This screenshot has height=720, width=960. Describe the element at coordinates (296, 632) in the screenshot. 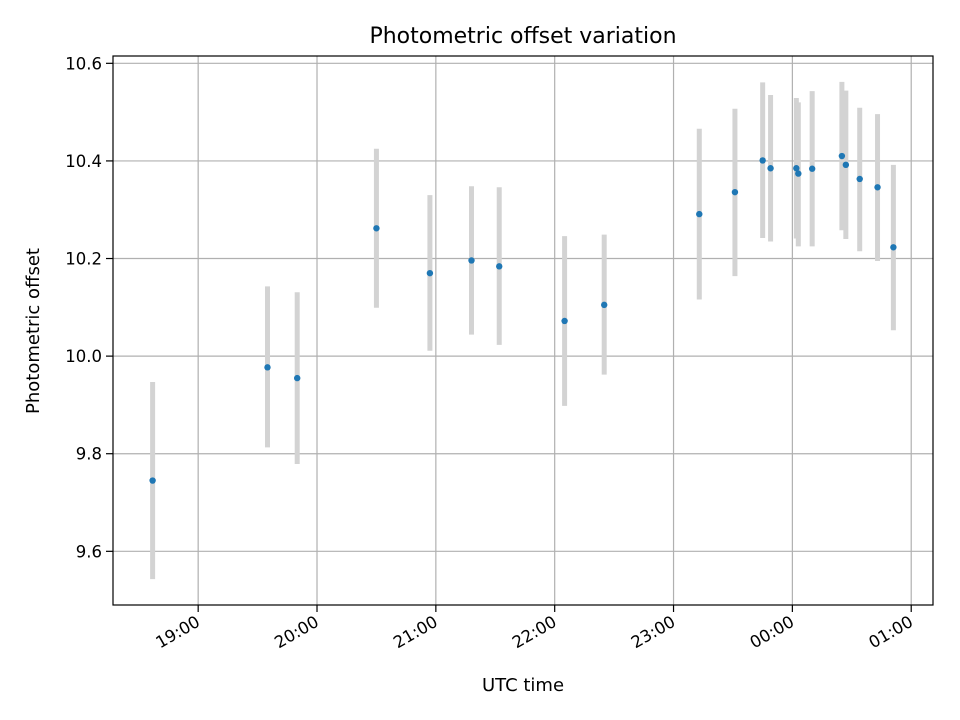

I see `x-tick-label: 20:00` at that location.